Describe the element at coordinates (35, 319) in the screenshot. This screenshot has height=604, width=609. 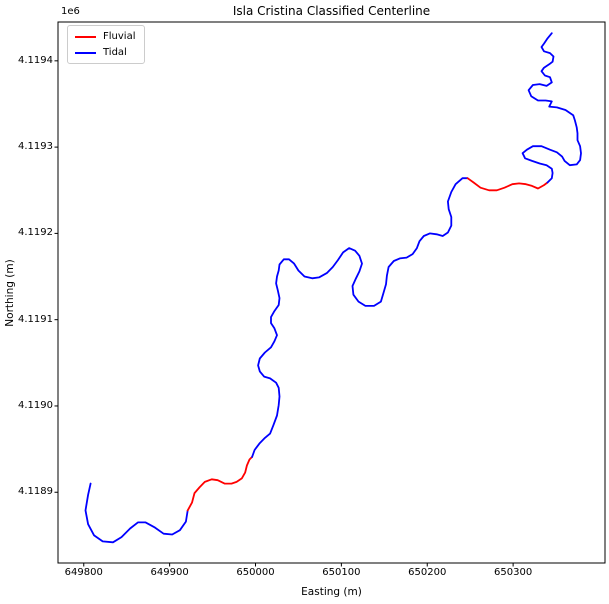
I see `y-tick-label: 4.1191` at that location.